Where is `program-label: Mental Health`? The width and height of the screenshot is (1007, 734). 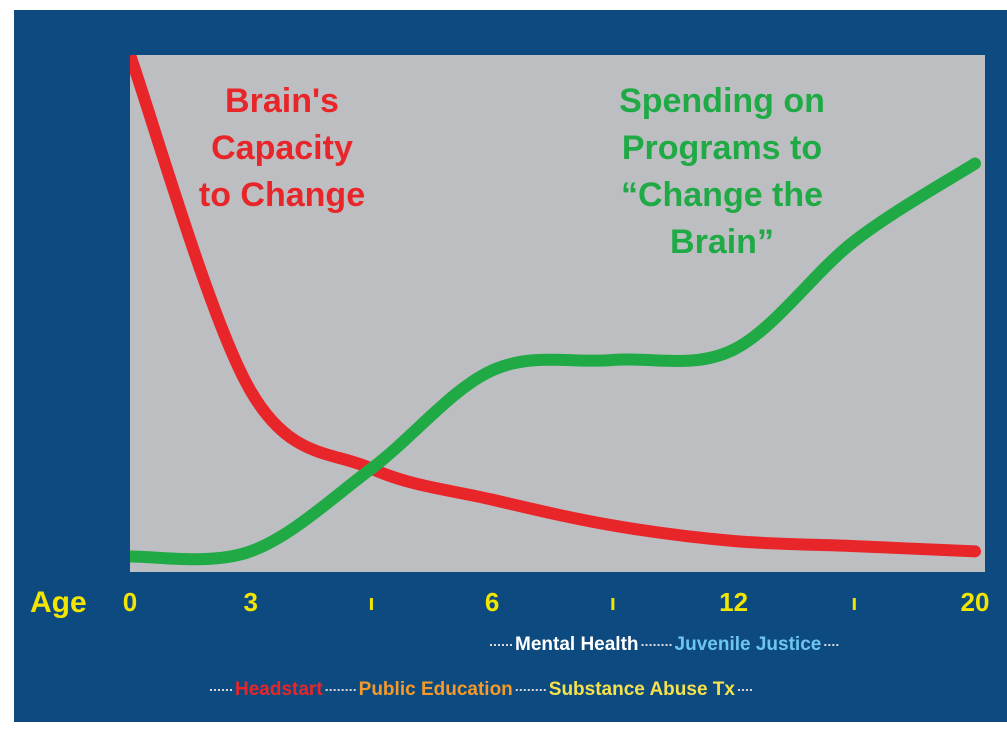
program-label: Mental Health is located at coordinates (577, 644).